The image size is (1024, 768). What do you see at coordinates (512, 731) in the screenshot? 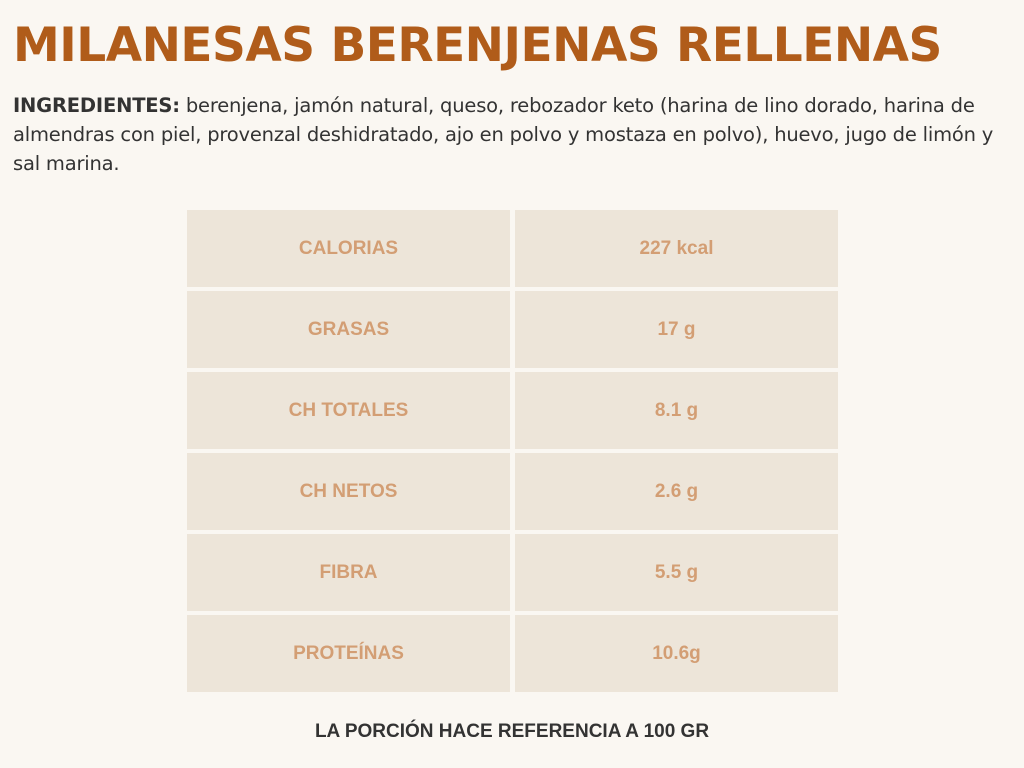
I see `portion-note: LA PORCIÓN HACE REFERENCIA A 100 GR` at bounding box center [512, 731].